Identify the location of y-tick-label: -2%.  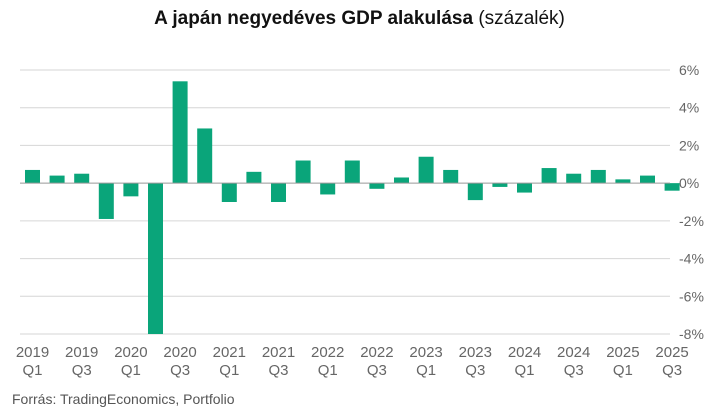
(691, 221).